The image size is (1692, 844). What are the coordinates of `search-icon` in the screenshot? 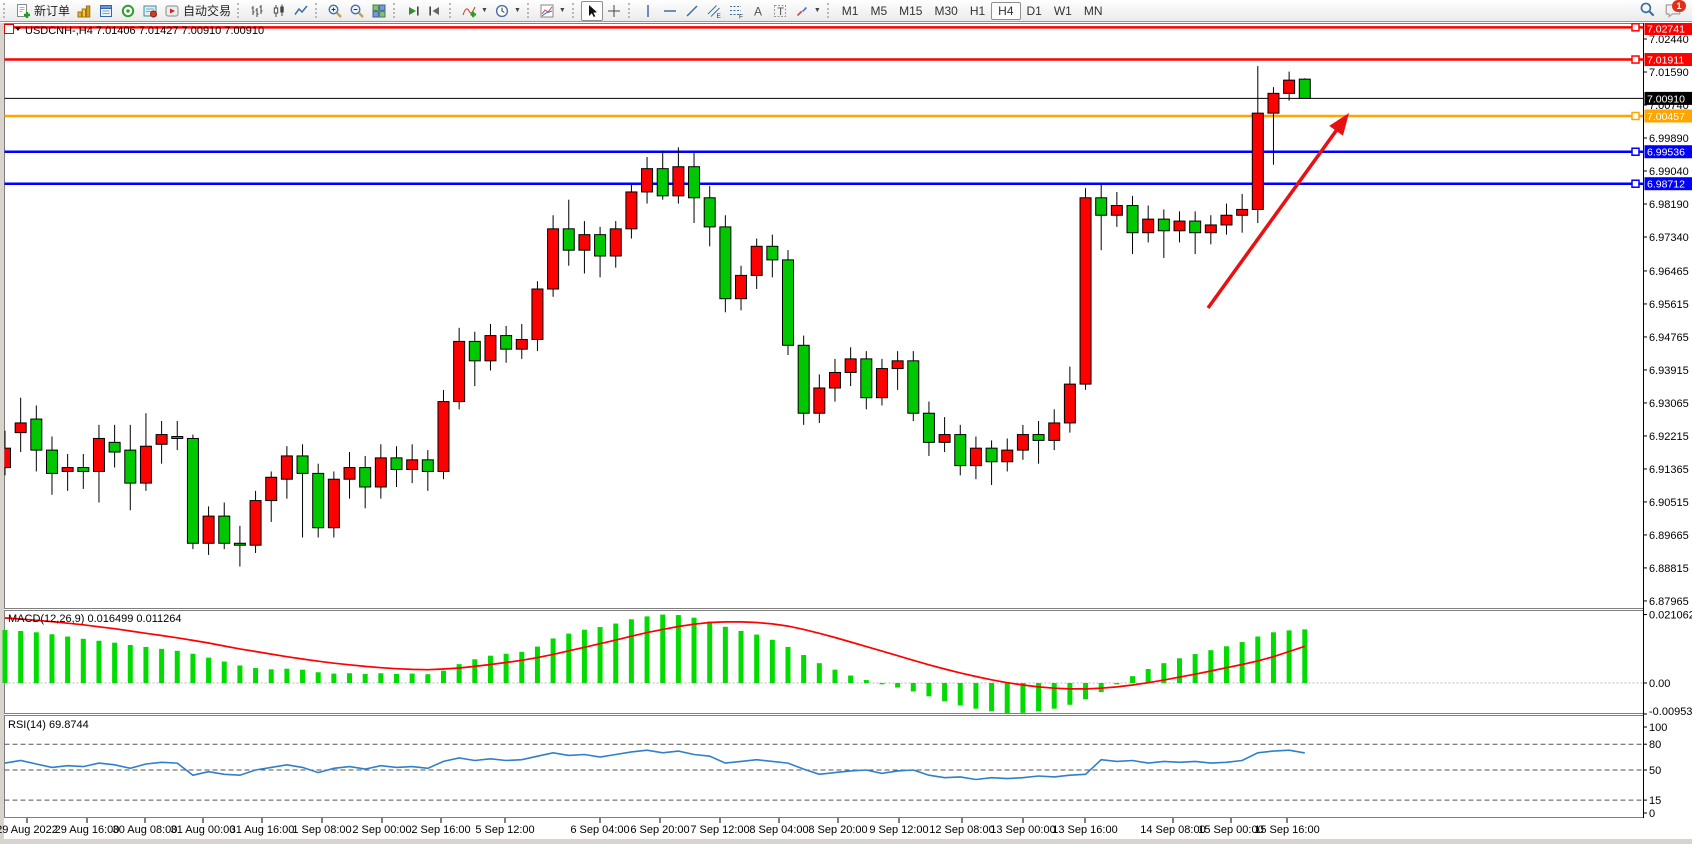 It's located at (1647, 11).